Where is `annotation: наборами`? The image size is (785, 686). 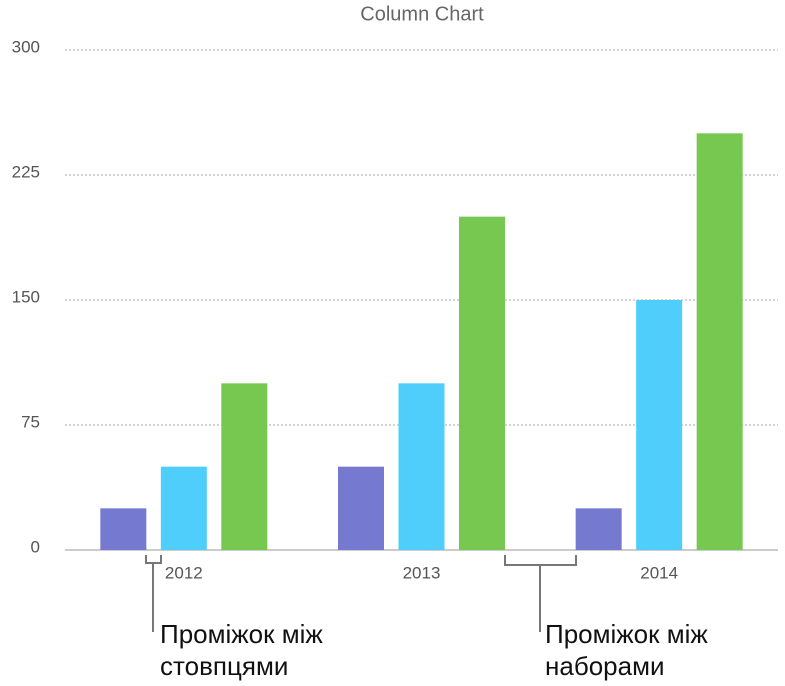
annotation: наборами is located at coordinates (605, 666).